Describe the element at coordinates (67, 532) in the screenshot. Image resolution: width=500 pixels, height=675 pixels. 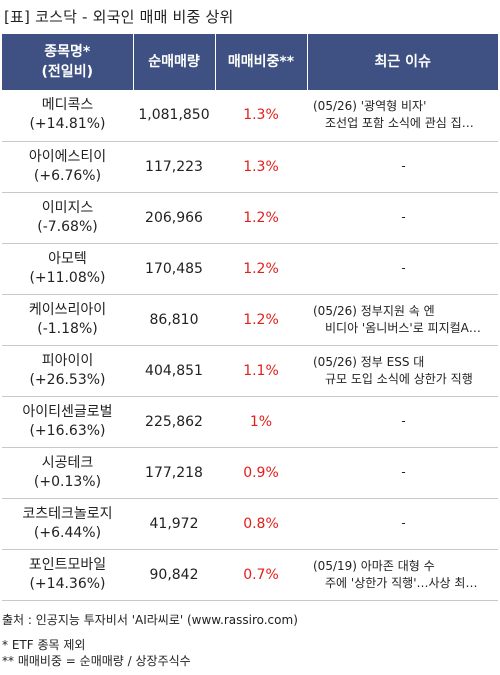
I see `stock-change: (+6.44%)` at that location.